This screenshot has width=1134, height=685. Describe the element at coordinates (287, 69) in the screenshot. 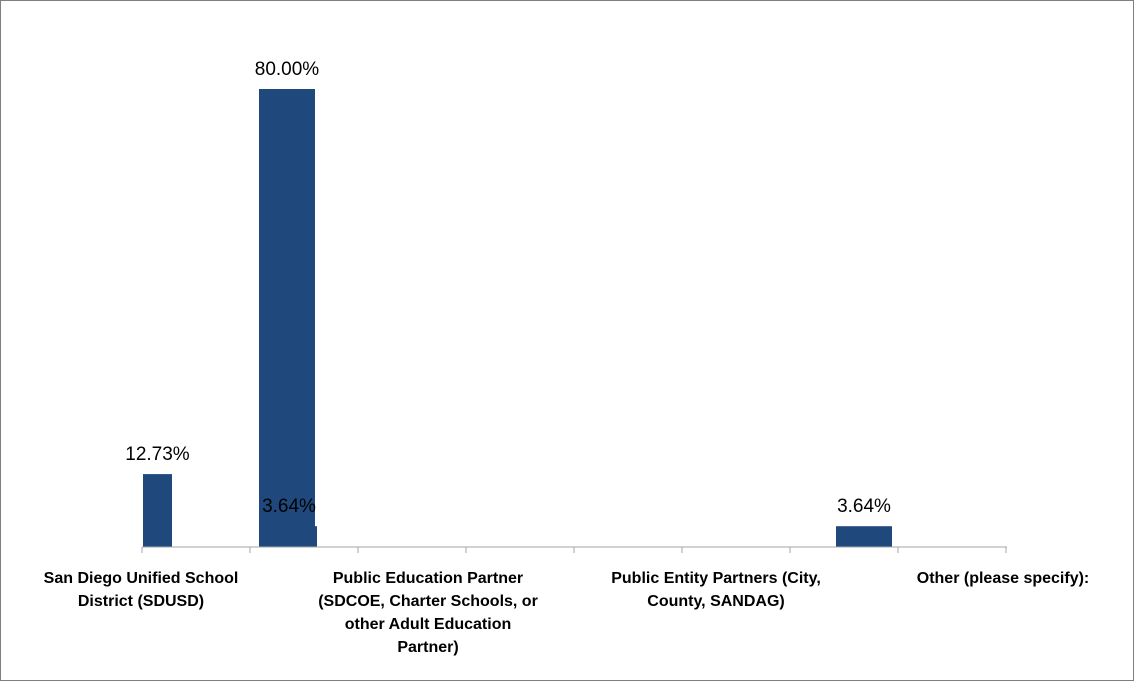

I see `data-label-0-series-1: 80.00%` at that location.